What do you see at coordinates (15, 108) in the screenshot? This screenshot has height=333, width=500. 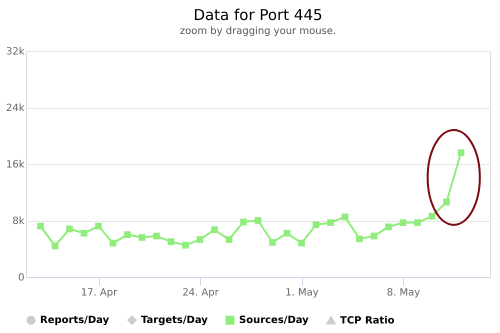 I see `y-tick-label: 24k` at bounding box center [15, 108].